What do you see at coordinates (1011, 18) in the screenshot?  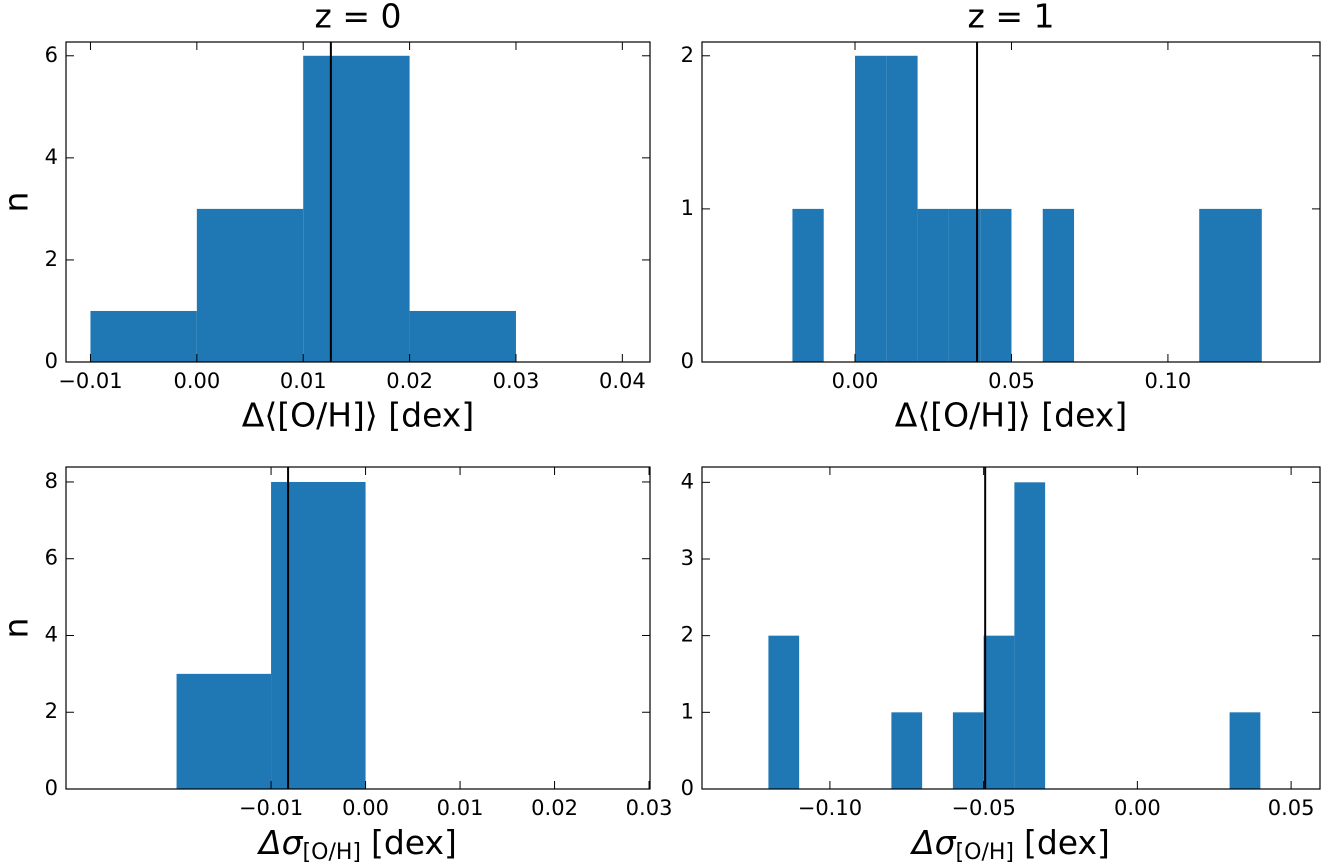 I see `chart-title: z = 1` at bounding box center [1011, 18].